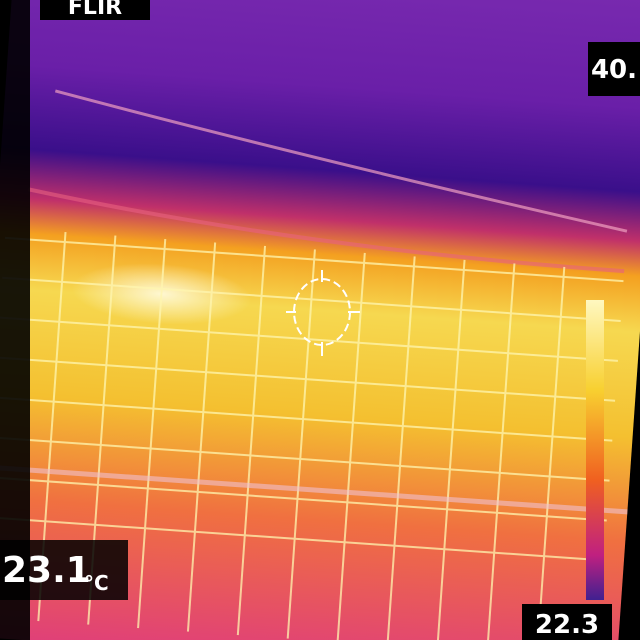 The height and width of the screenshot is (640, 640). I want to click on max-box, so click(614, 69).